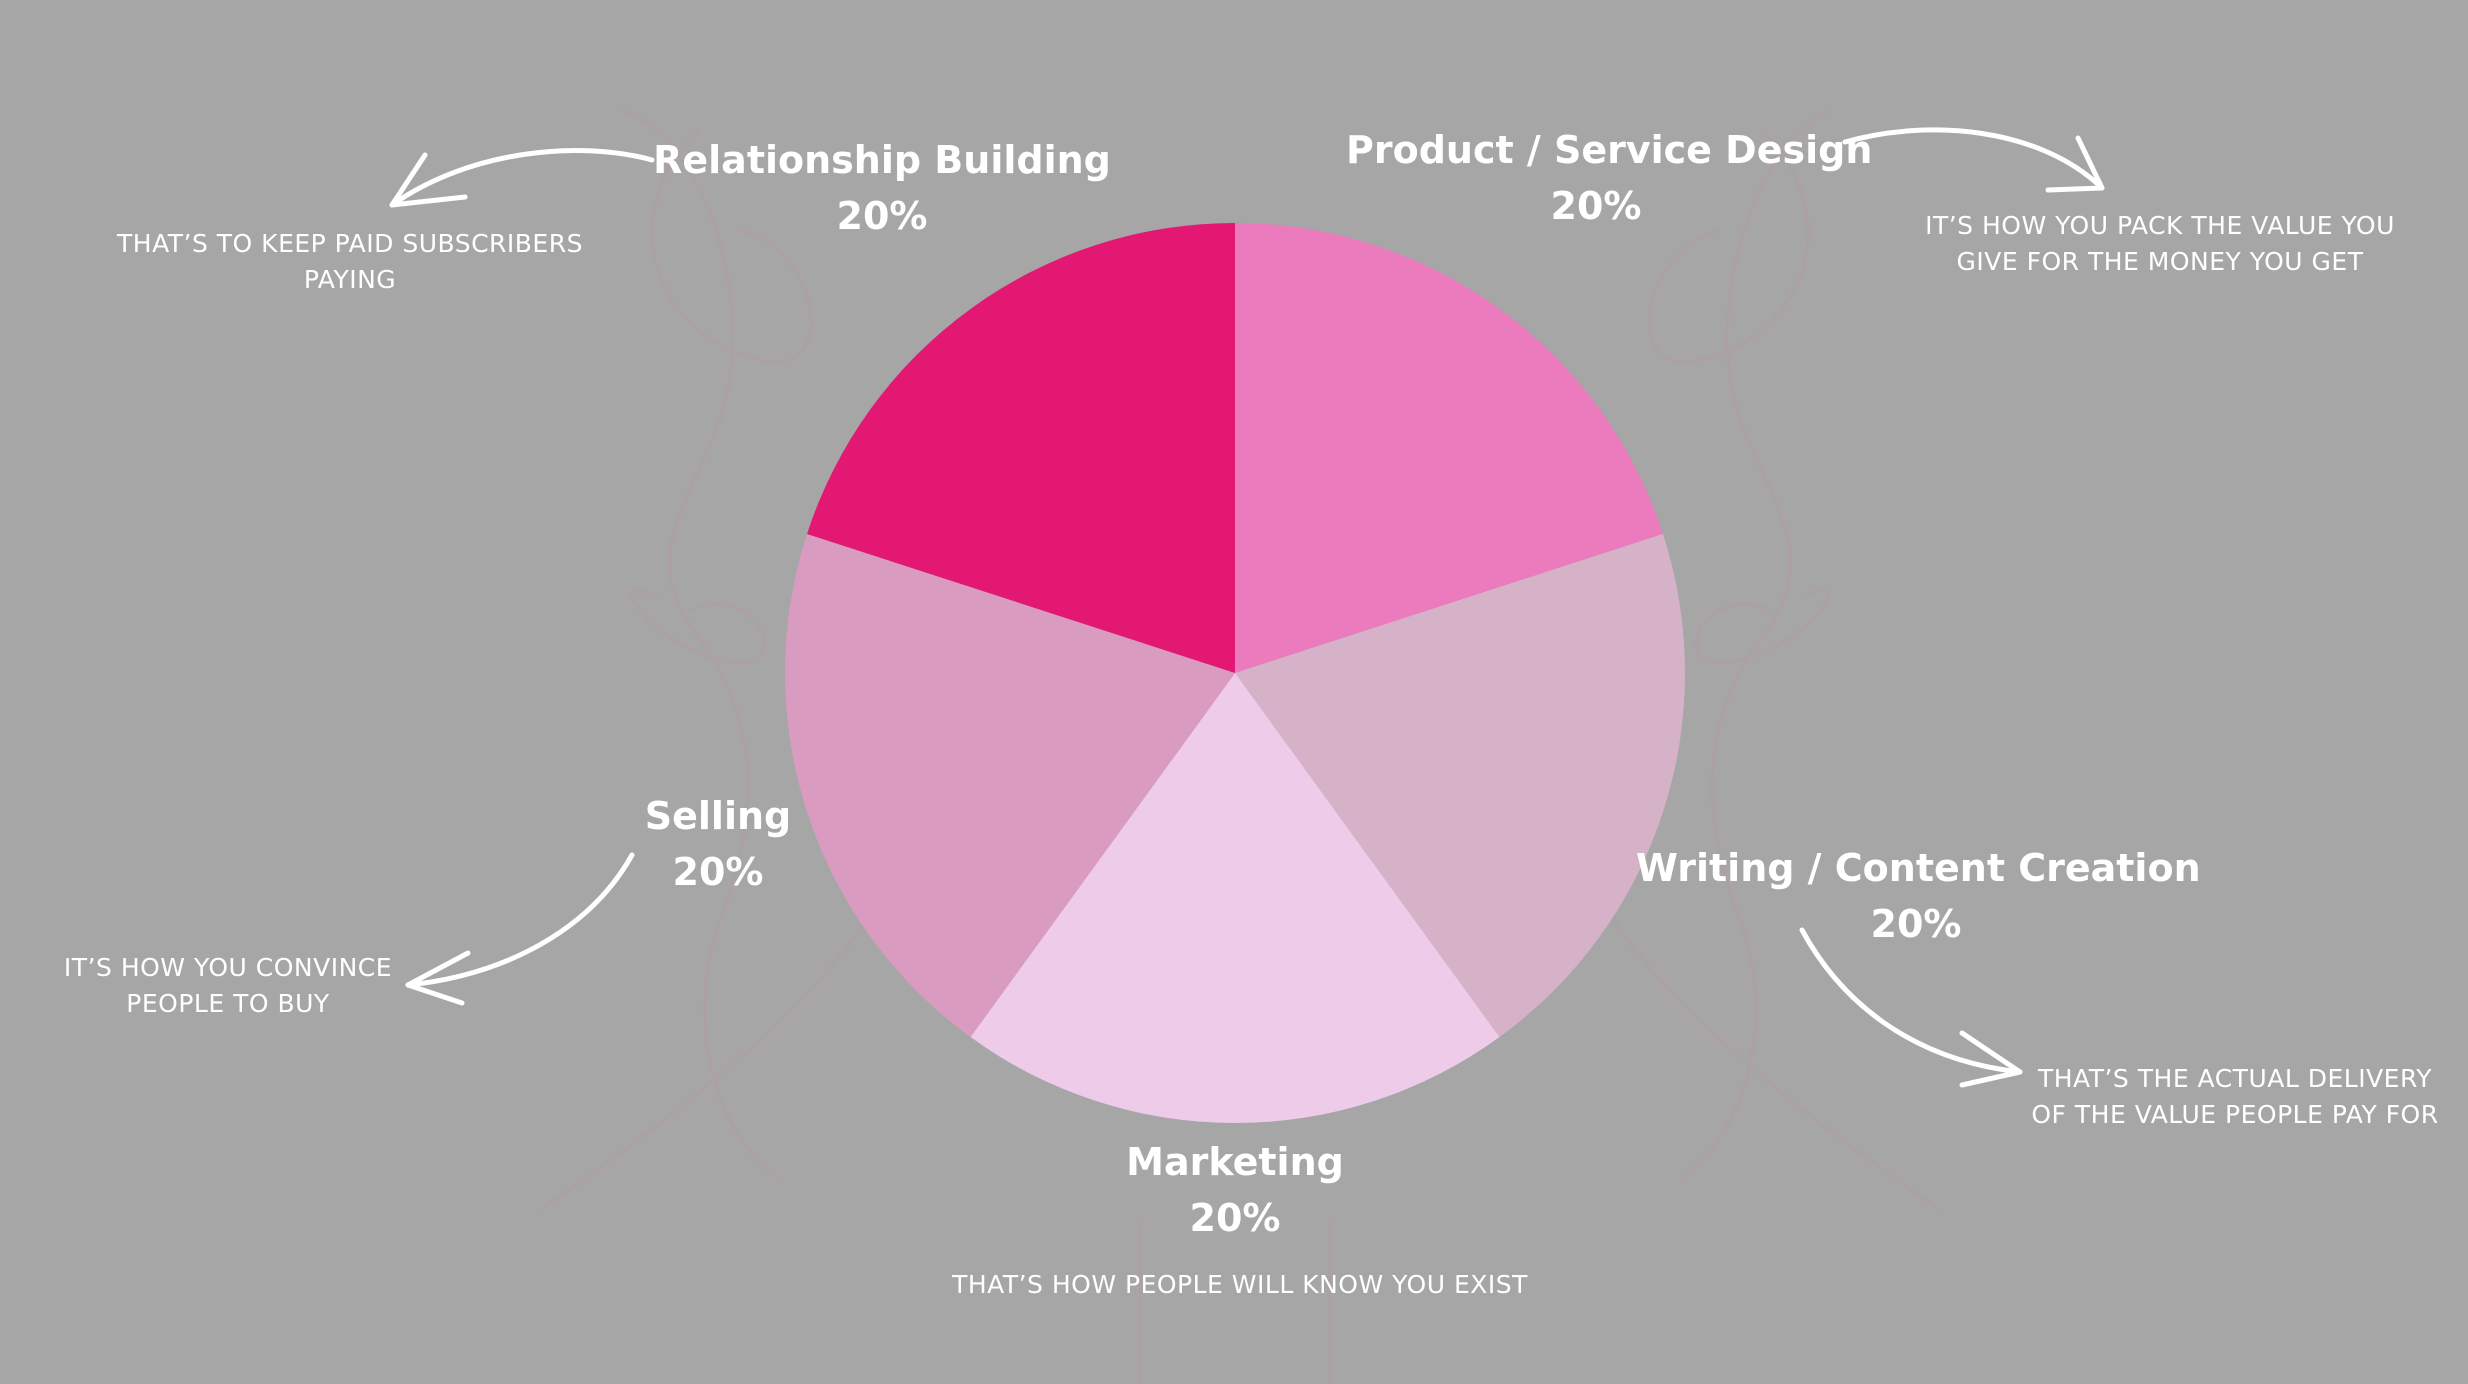 Image resolution: width=2468 pixels, height=1384 pixels. I want to click on label-selling: Selling 20%, so click(718, 844).